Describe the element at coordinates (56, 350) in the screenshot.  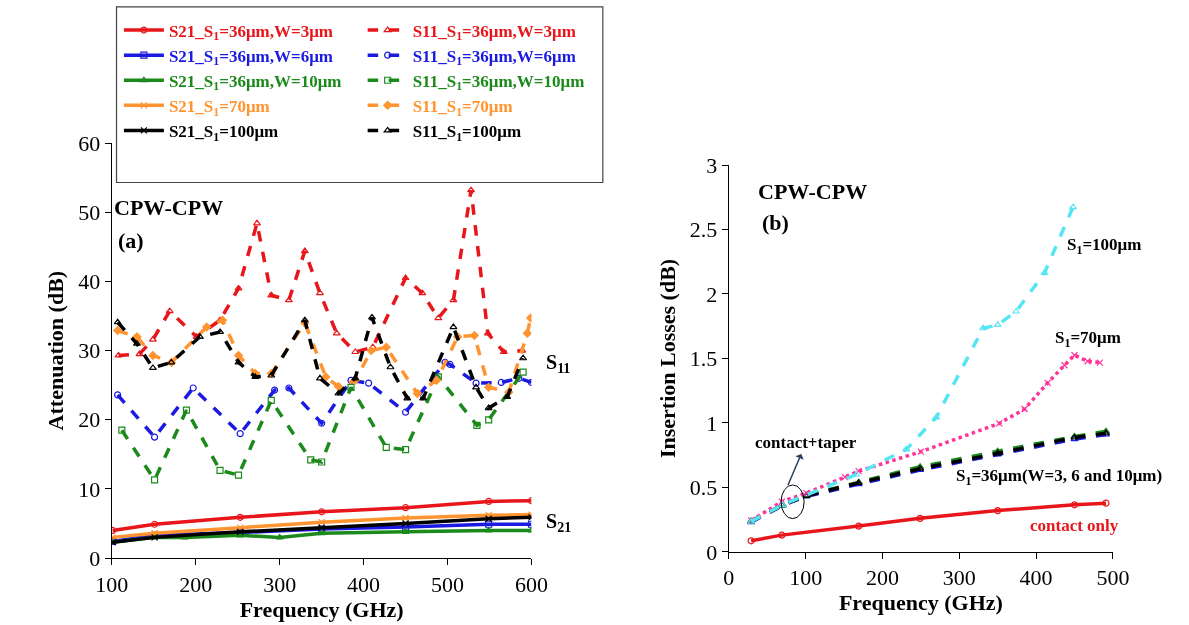
I see `y-axis-title: Attenuation (dB)` at that location.